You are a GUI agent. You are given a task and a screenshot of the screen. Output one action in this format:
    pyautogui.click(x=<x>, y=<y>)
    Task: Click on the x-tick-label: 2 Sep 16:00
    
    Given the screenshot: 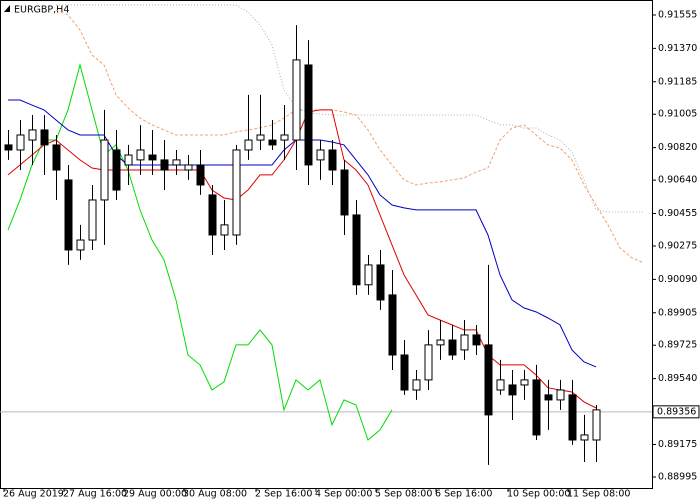 What is the action you would take?
    pyautogui.click(x=283, y=494)
    